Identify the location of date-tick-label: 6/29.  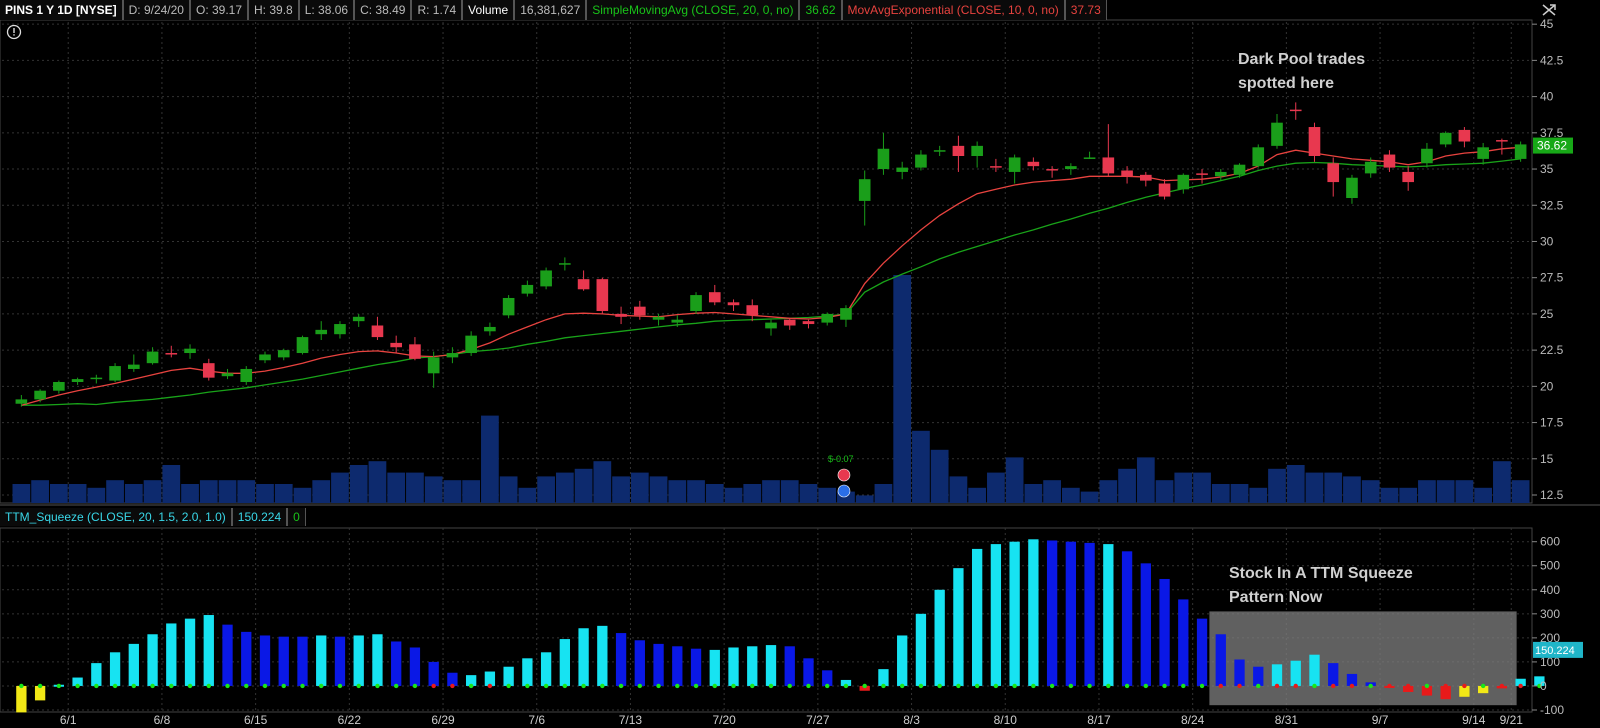
(443, 720).